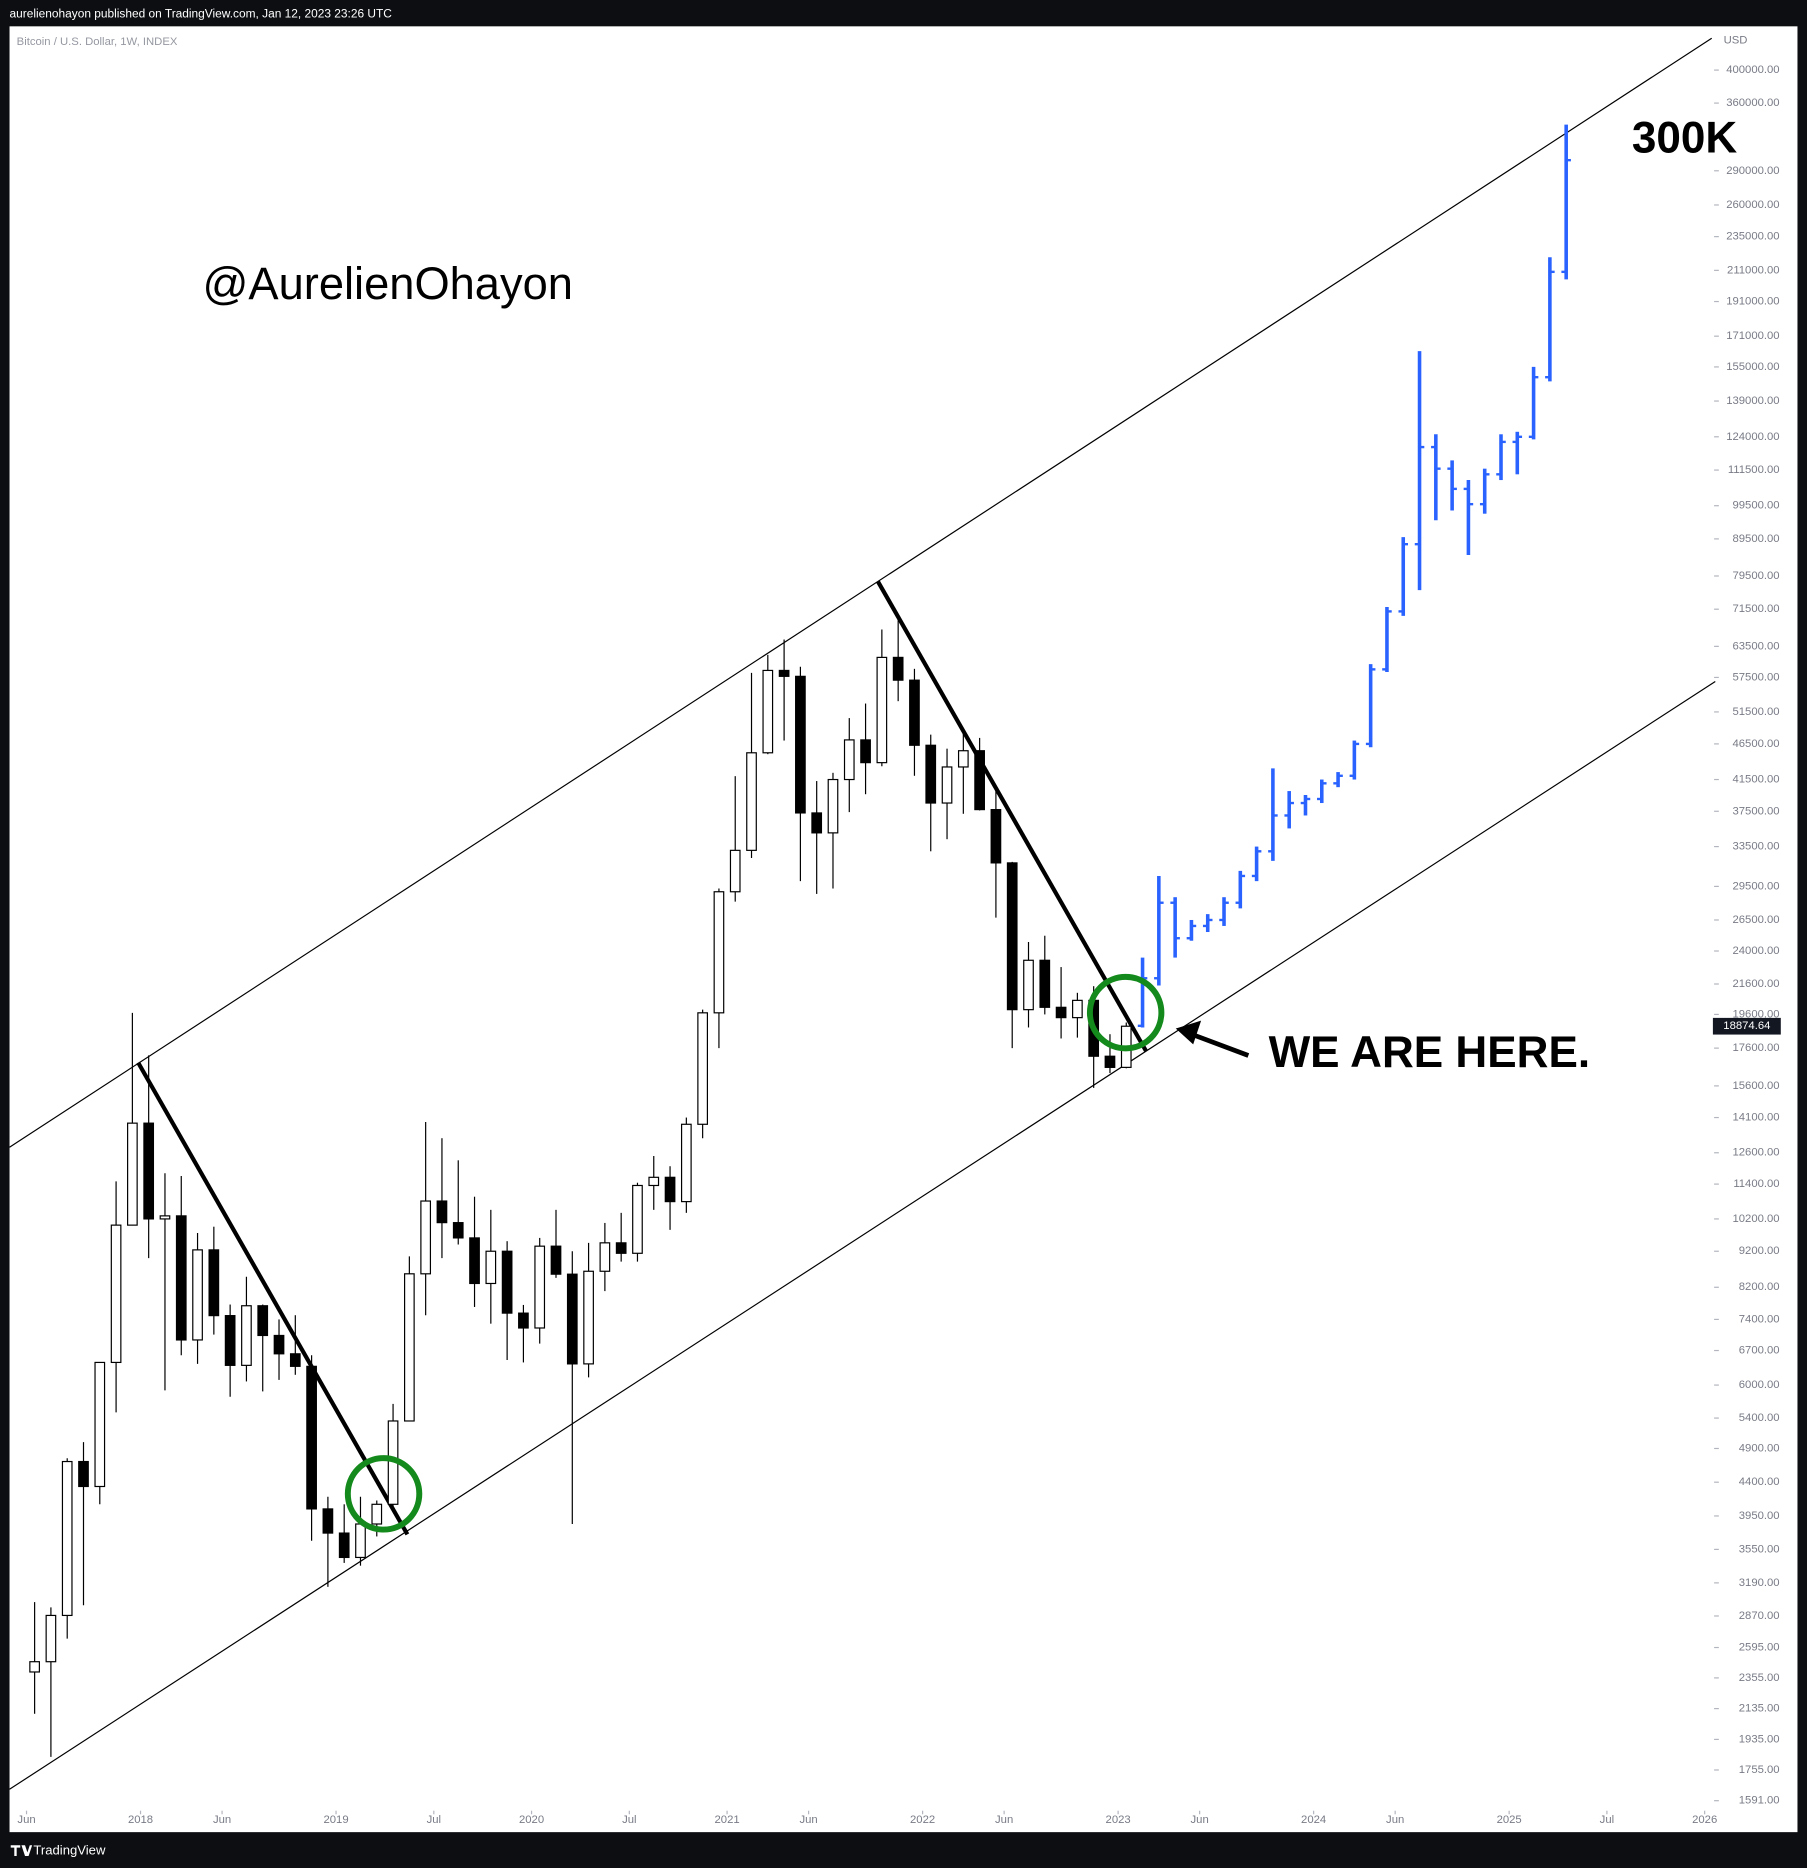 The width and height of the screenshot is (1807, 1868). What do you see at coordinates (1759, 1678) in the screenshot?
I see `y-tick-label: 2355.00` at bounding box center [1759, 1678].